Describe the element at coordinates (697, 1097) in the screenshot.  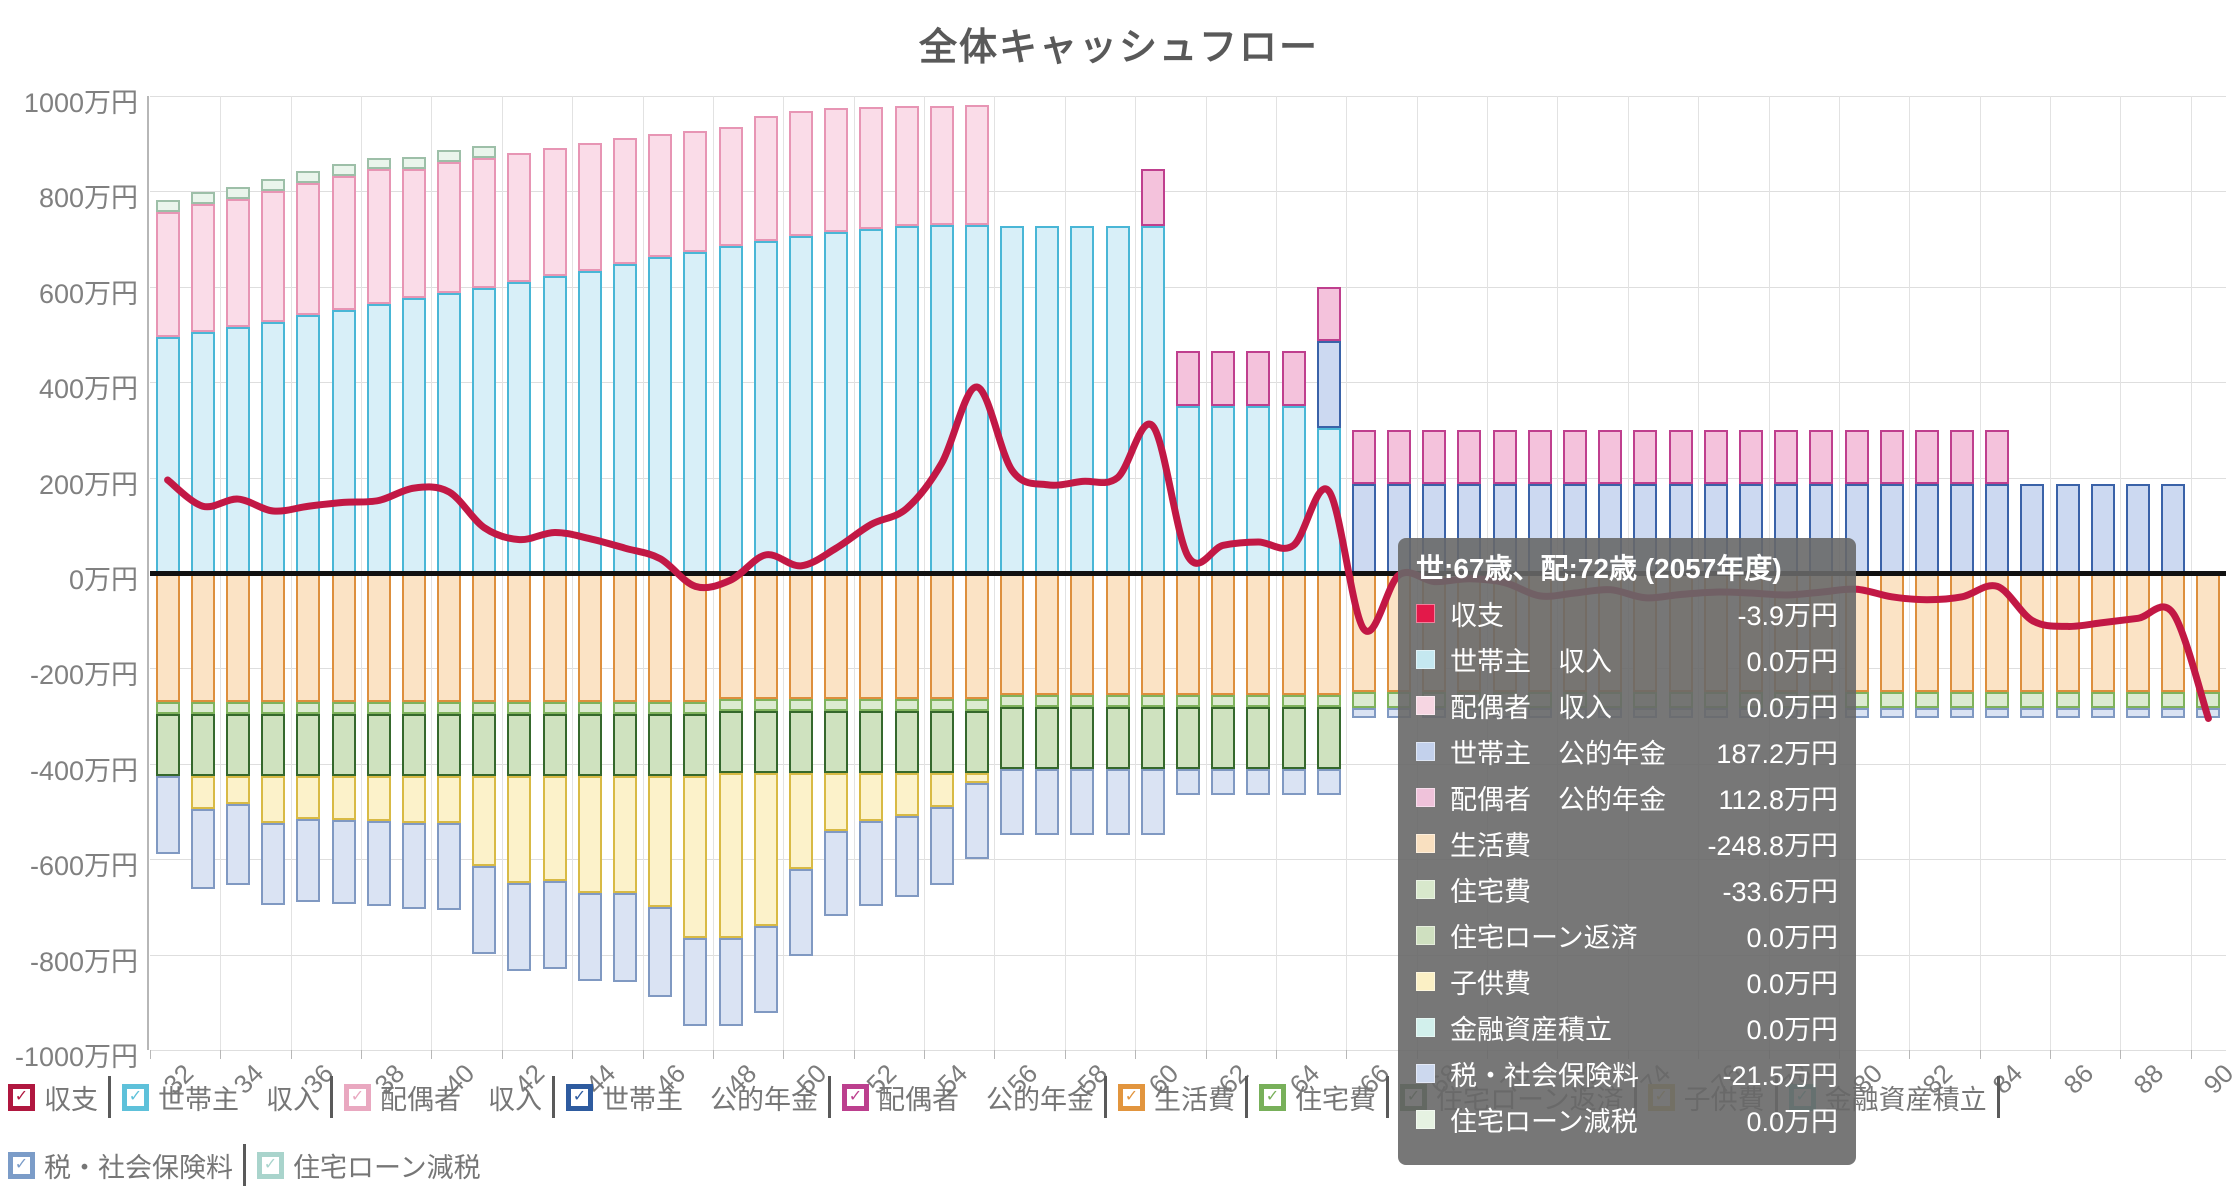
I see `legend-item-0-3: ✓ 世帯主 公的年金` at that location.